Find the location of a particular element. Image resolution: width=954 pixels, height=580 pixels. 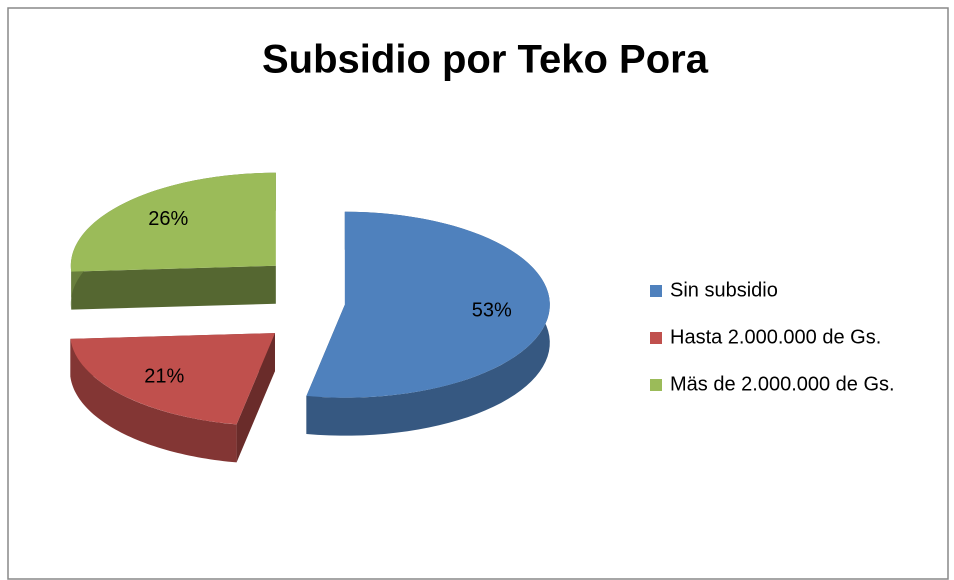

slice-side is located at coordinates (173, 287).